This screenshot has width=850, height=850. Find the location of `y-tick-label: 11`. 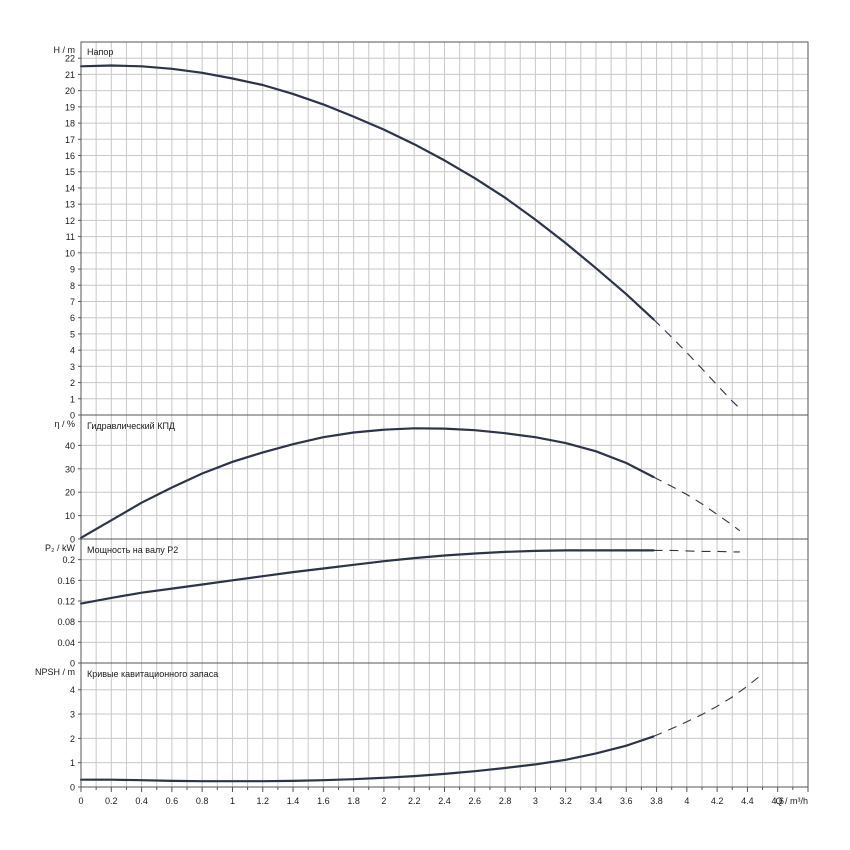

y-tick-label: 11 is located at coordinates (70, 237).